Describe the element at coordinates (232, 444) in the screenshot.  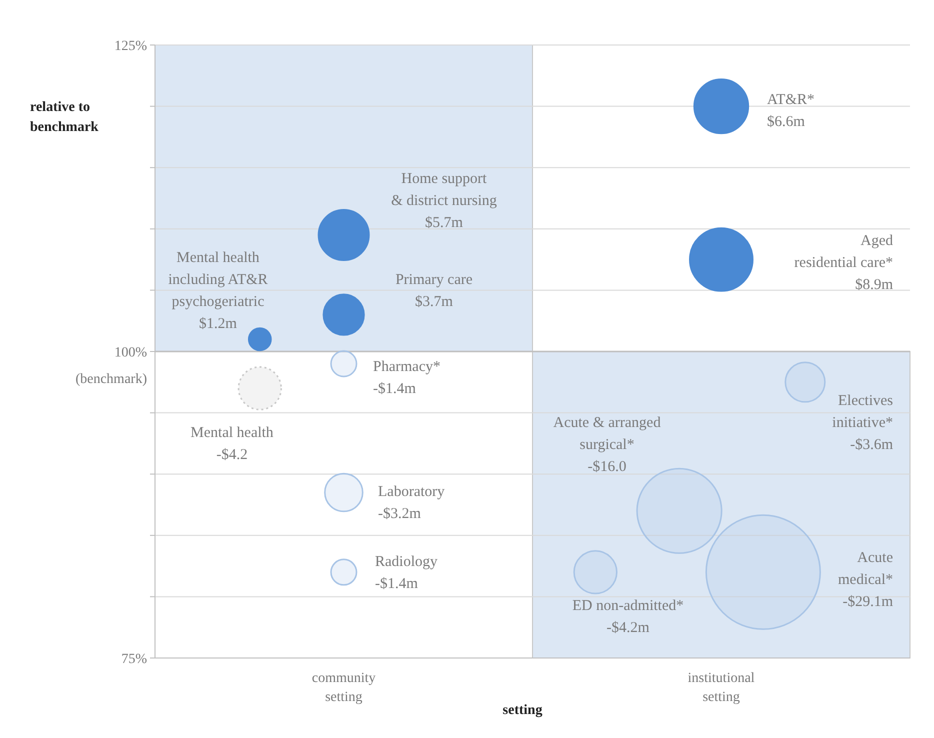
I see `annotation: Mental health -$4.2` at that location.